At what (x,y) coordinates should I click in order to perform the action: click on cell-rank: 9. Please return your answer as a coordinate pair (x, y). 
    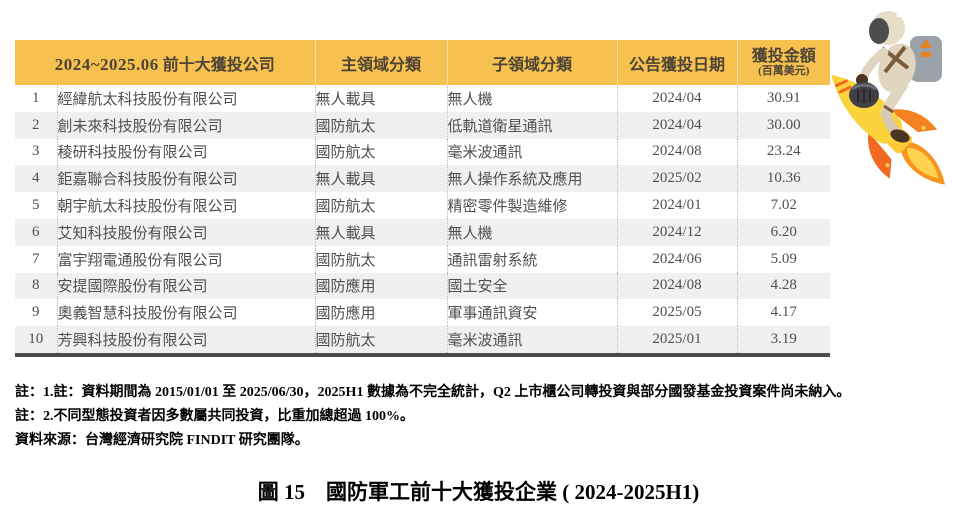
    Looking at the image, I should click on (36, 312).